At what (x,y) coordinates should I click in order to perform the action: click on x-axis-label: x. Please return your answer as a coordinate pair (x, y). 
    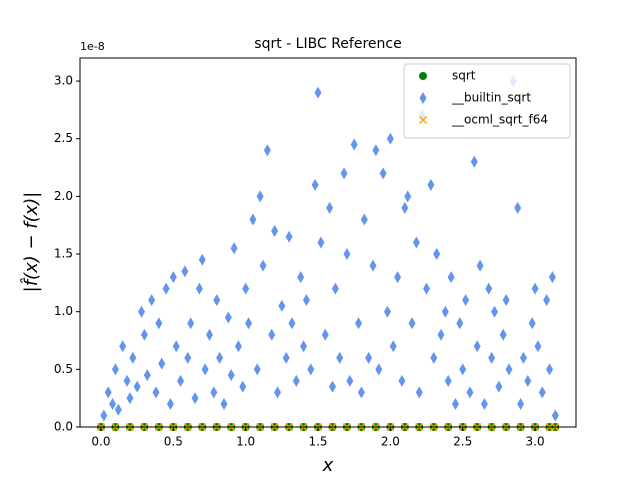
    Looking at the image, I should click on (328, 465).